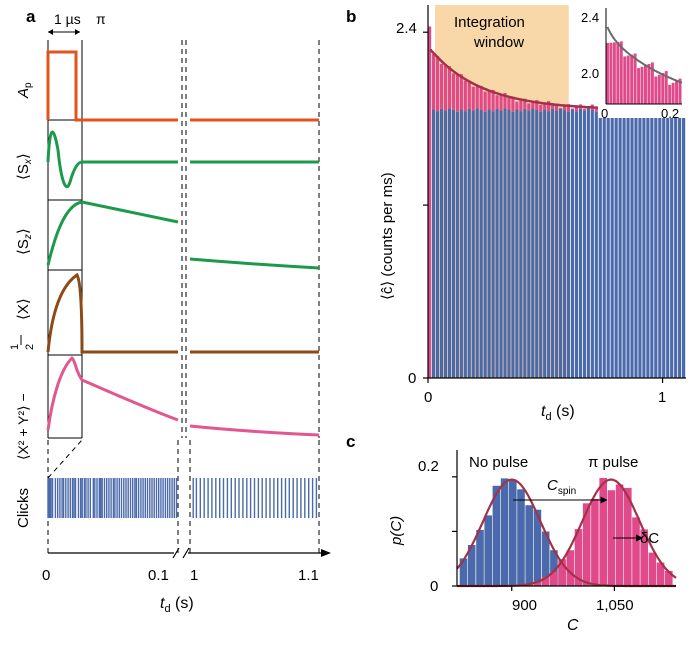 The height and width of the screenshot is (646, 699). I want to click on row-label-x2y2: ⟨X² + Y²⟩ − 1 2, so click(22, 397).